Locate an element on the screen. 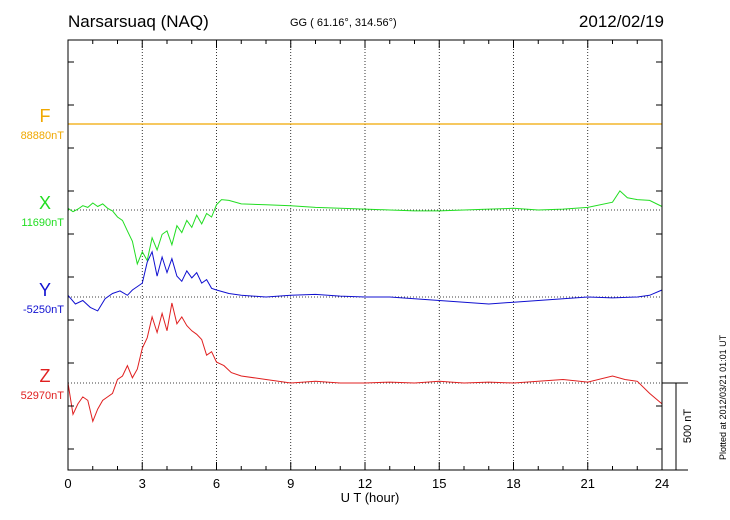  x-tick-labels: 0 3 6 9 12 15 18 21 24 is located at coordinates (366, 483).